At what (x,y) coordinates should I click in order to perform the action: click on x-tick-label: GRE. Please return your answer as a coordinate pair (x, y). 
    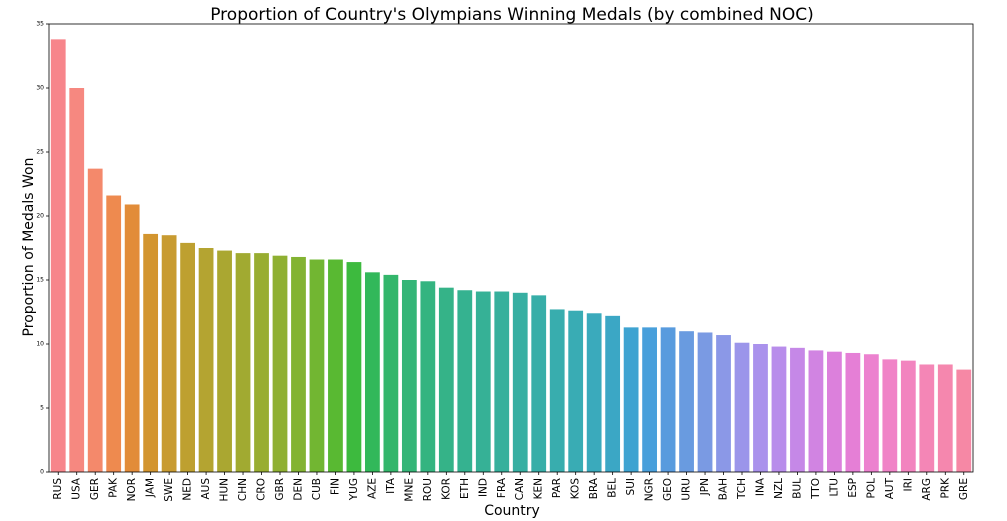
    Looking at the image, I should click on (964, 489).